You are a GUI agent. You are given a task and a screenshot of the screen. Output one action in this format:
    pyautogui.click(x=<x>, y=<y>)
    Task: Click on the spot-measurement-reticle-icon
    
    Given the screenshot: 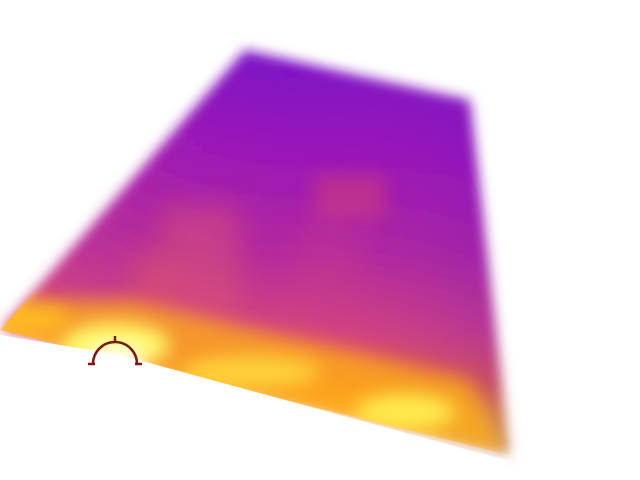 What is the action you would take?
    pyautogui.click(x=115, y=351)
    